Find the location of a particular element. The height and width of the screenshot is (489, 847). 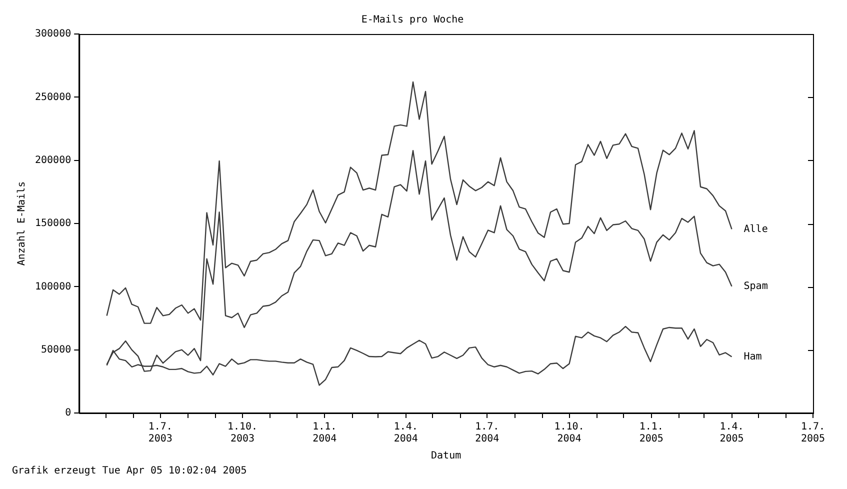

y-axis-title: Anzahl E-Mails is located at coordinates (22, 223).